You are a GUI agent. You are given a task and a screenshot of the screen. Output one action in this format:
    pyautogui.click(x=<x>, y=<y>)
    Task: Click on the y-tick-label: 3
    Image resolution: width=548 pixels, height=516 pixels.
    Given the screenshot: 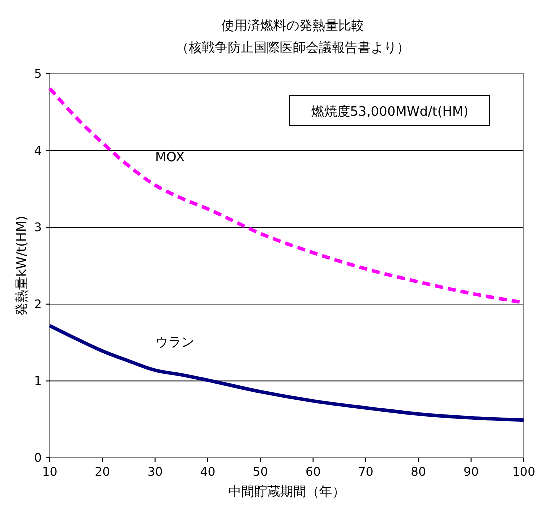 What is the action you would take?
    pyautogui.click(x=38, y=227)
    